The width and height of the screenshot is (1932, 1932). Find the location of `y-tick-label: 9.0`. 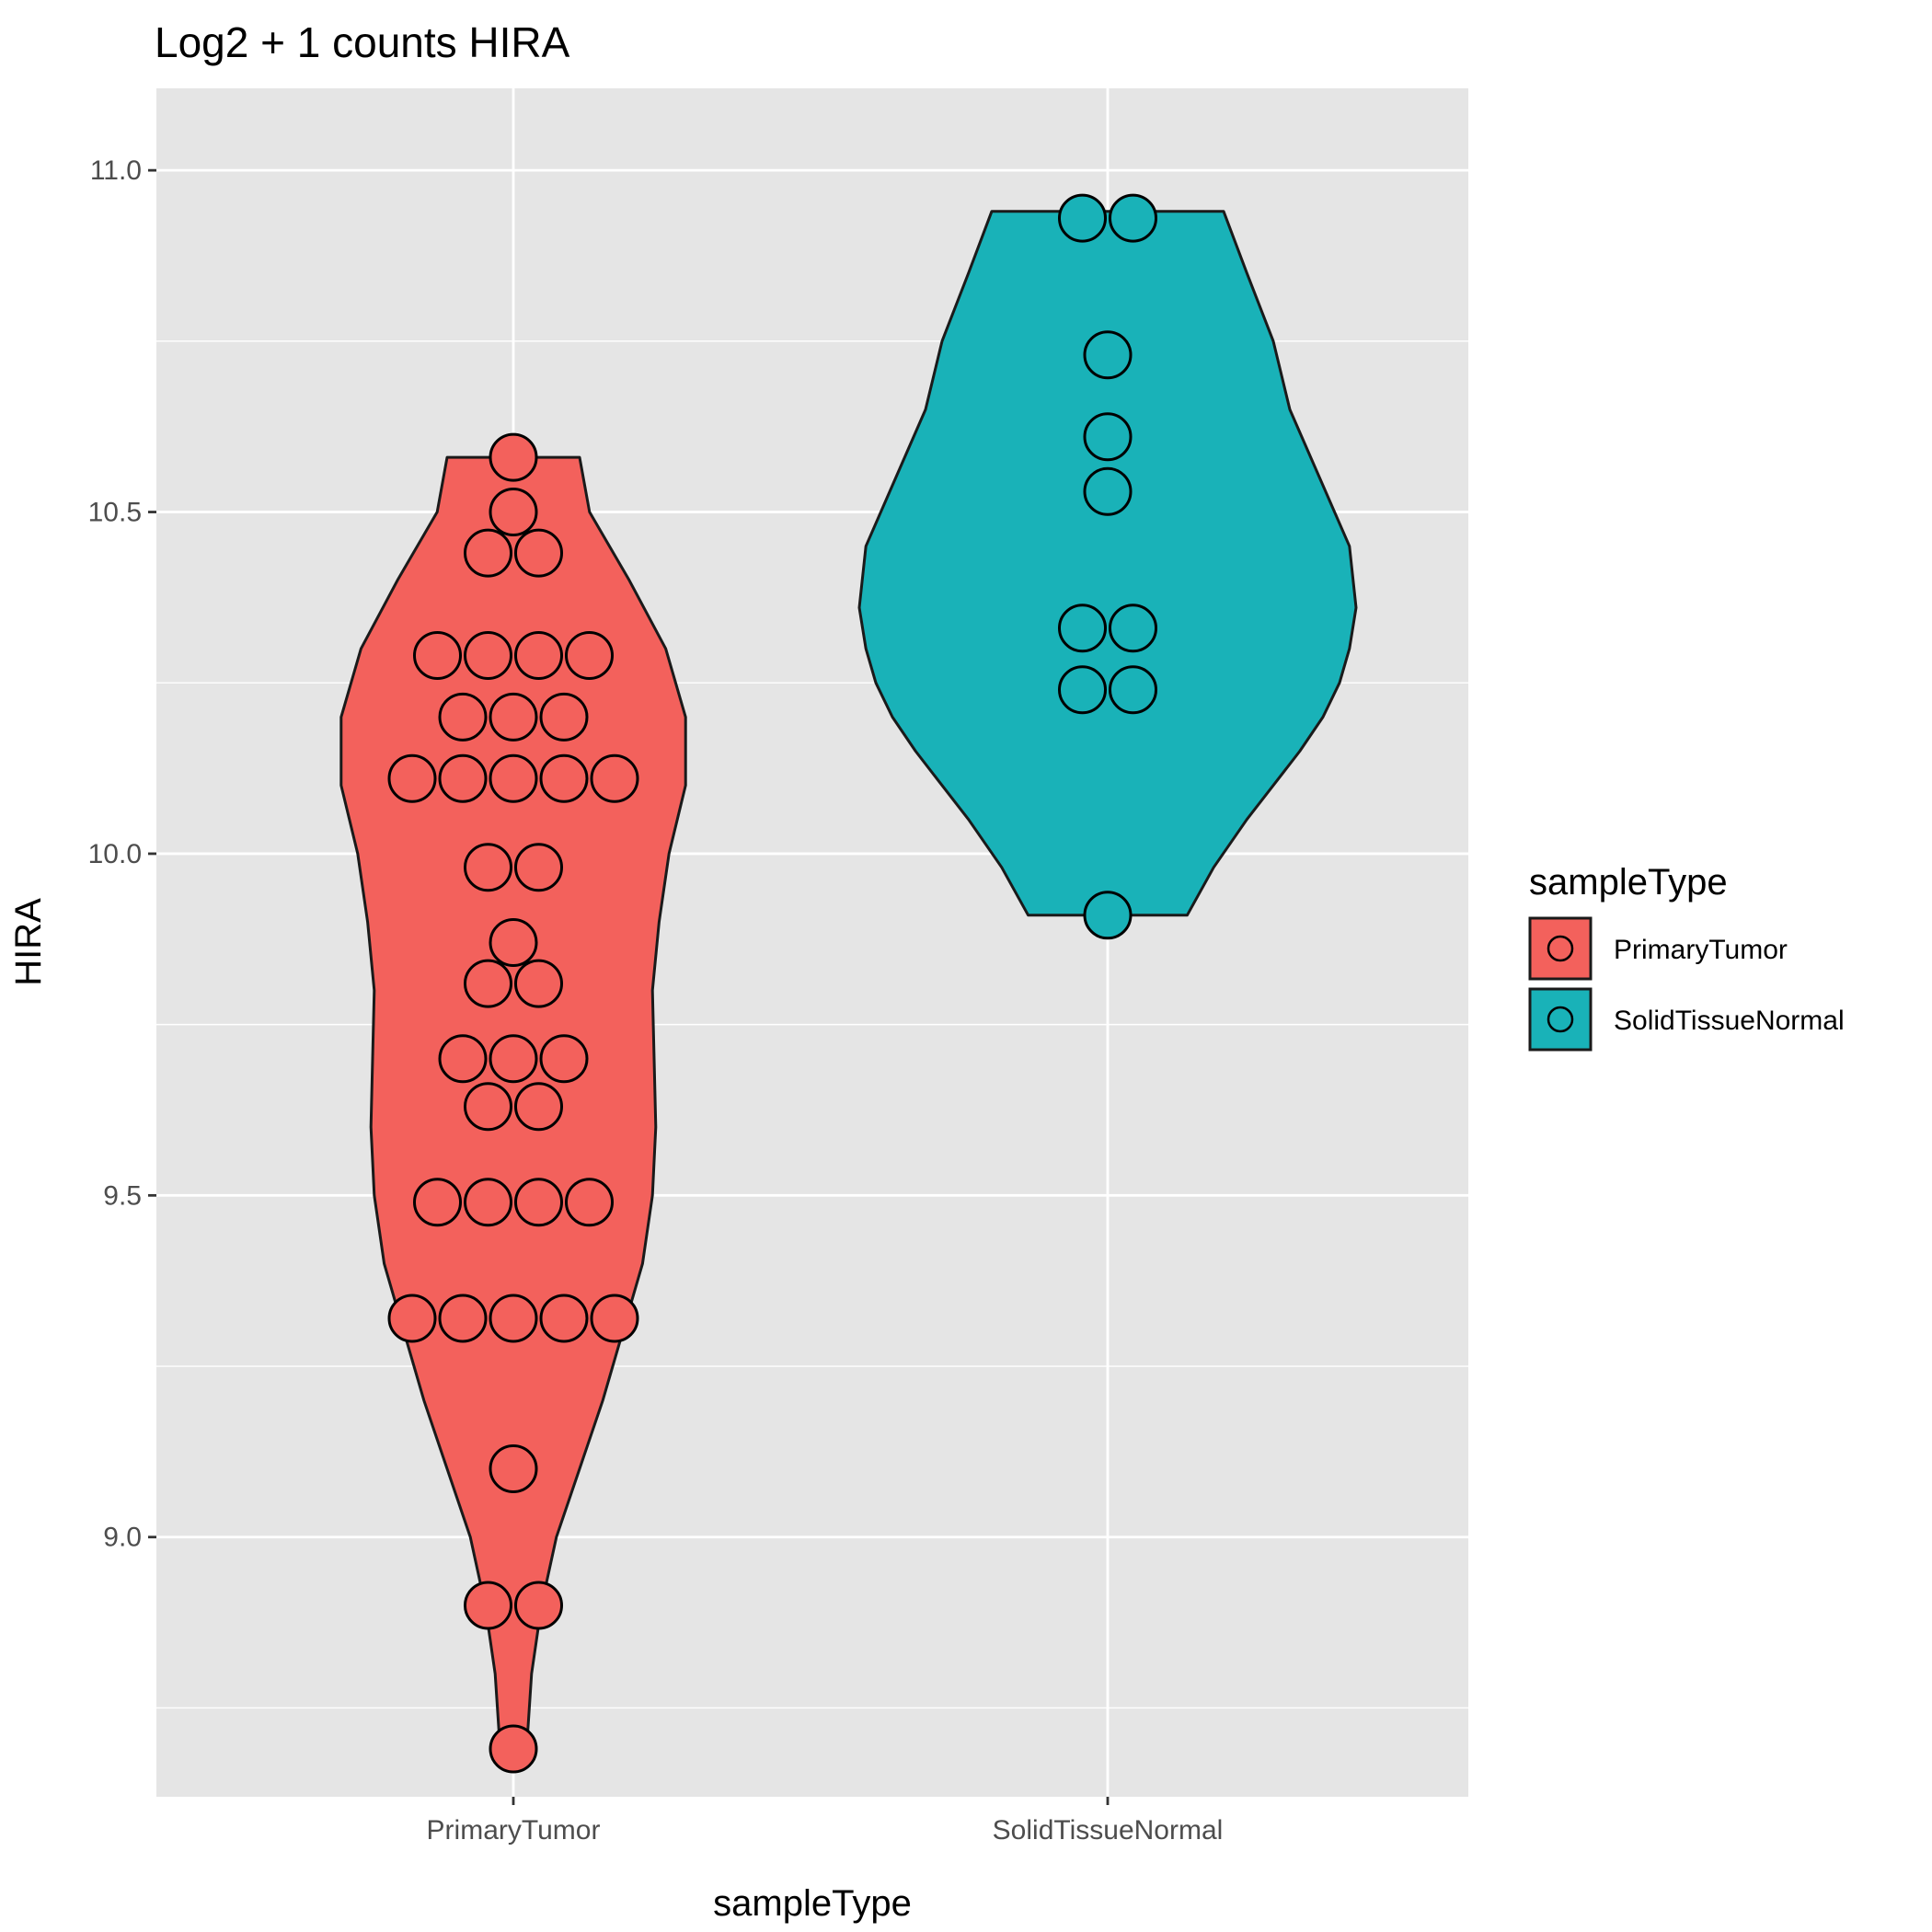

y-tick-label: 9.0 is located at coordinates (122, 1538).